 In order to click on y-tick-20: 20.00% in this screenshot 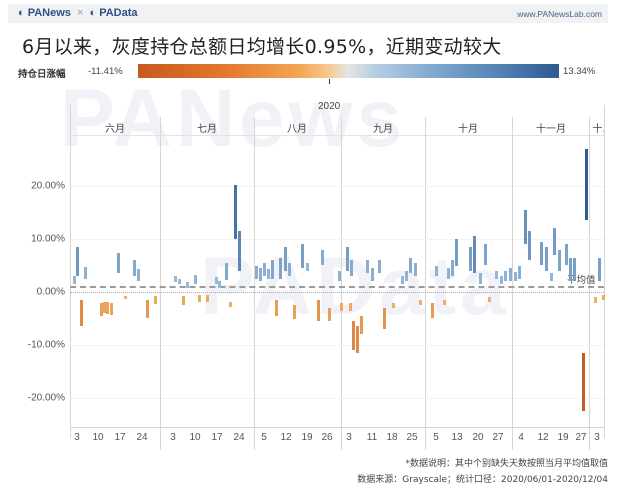, I will do `click(48, 186)`.